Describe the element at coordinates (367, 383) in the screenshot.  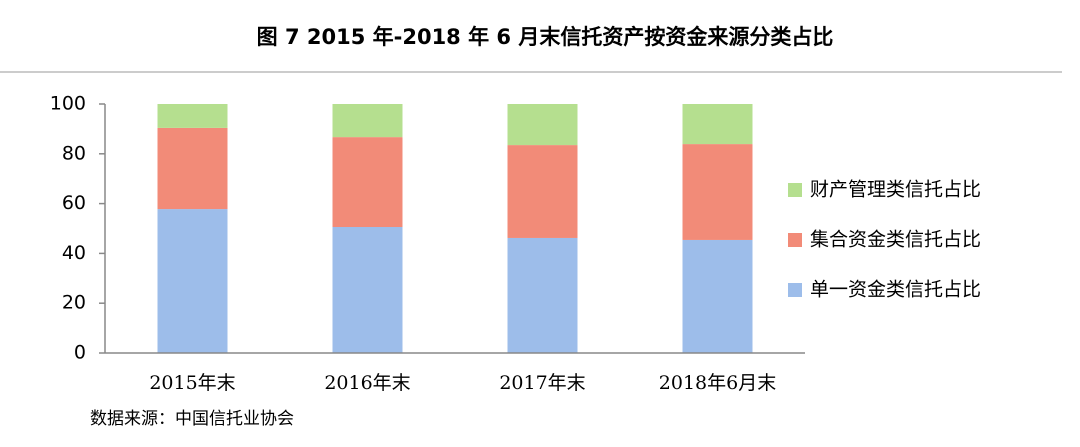
I see `x-tick-label: 2016年末` at that location.